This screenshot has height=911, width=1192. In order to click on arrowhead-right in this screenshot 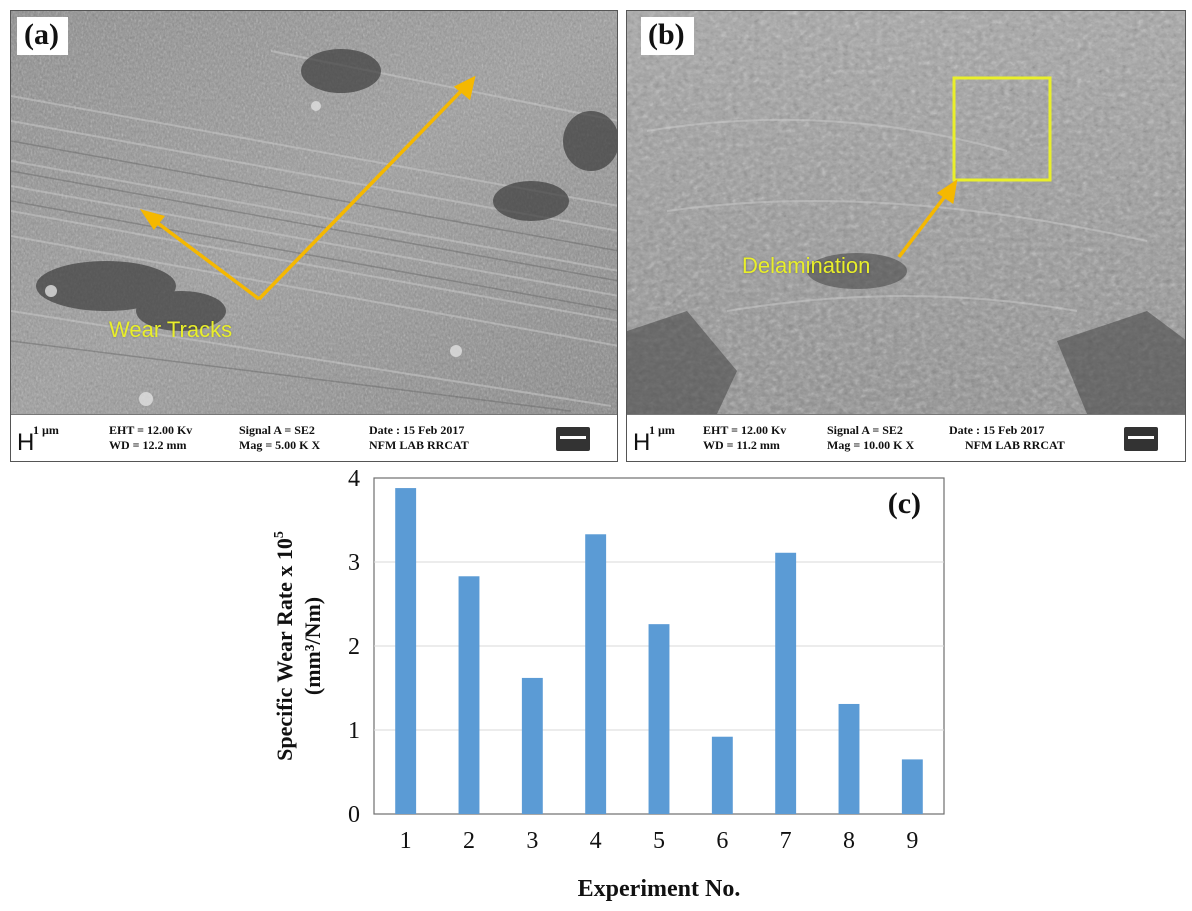, I will do `click(464, 88)`.